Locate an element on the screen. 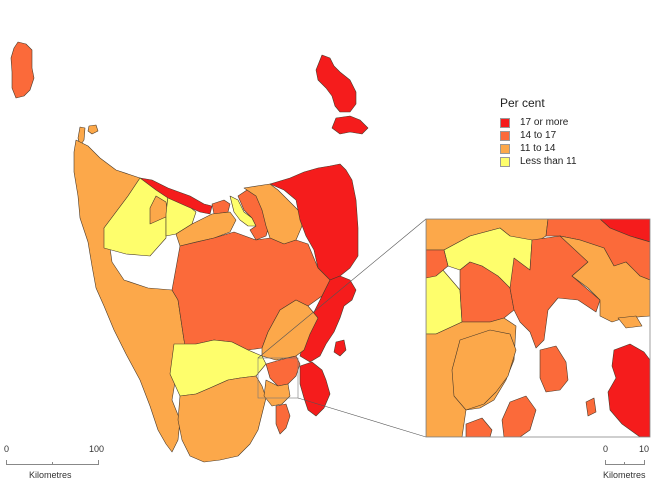 The height and width of the screenshot is (484, 651). legend-label: 11 to 14 is located at coordinates (538, 148).